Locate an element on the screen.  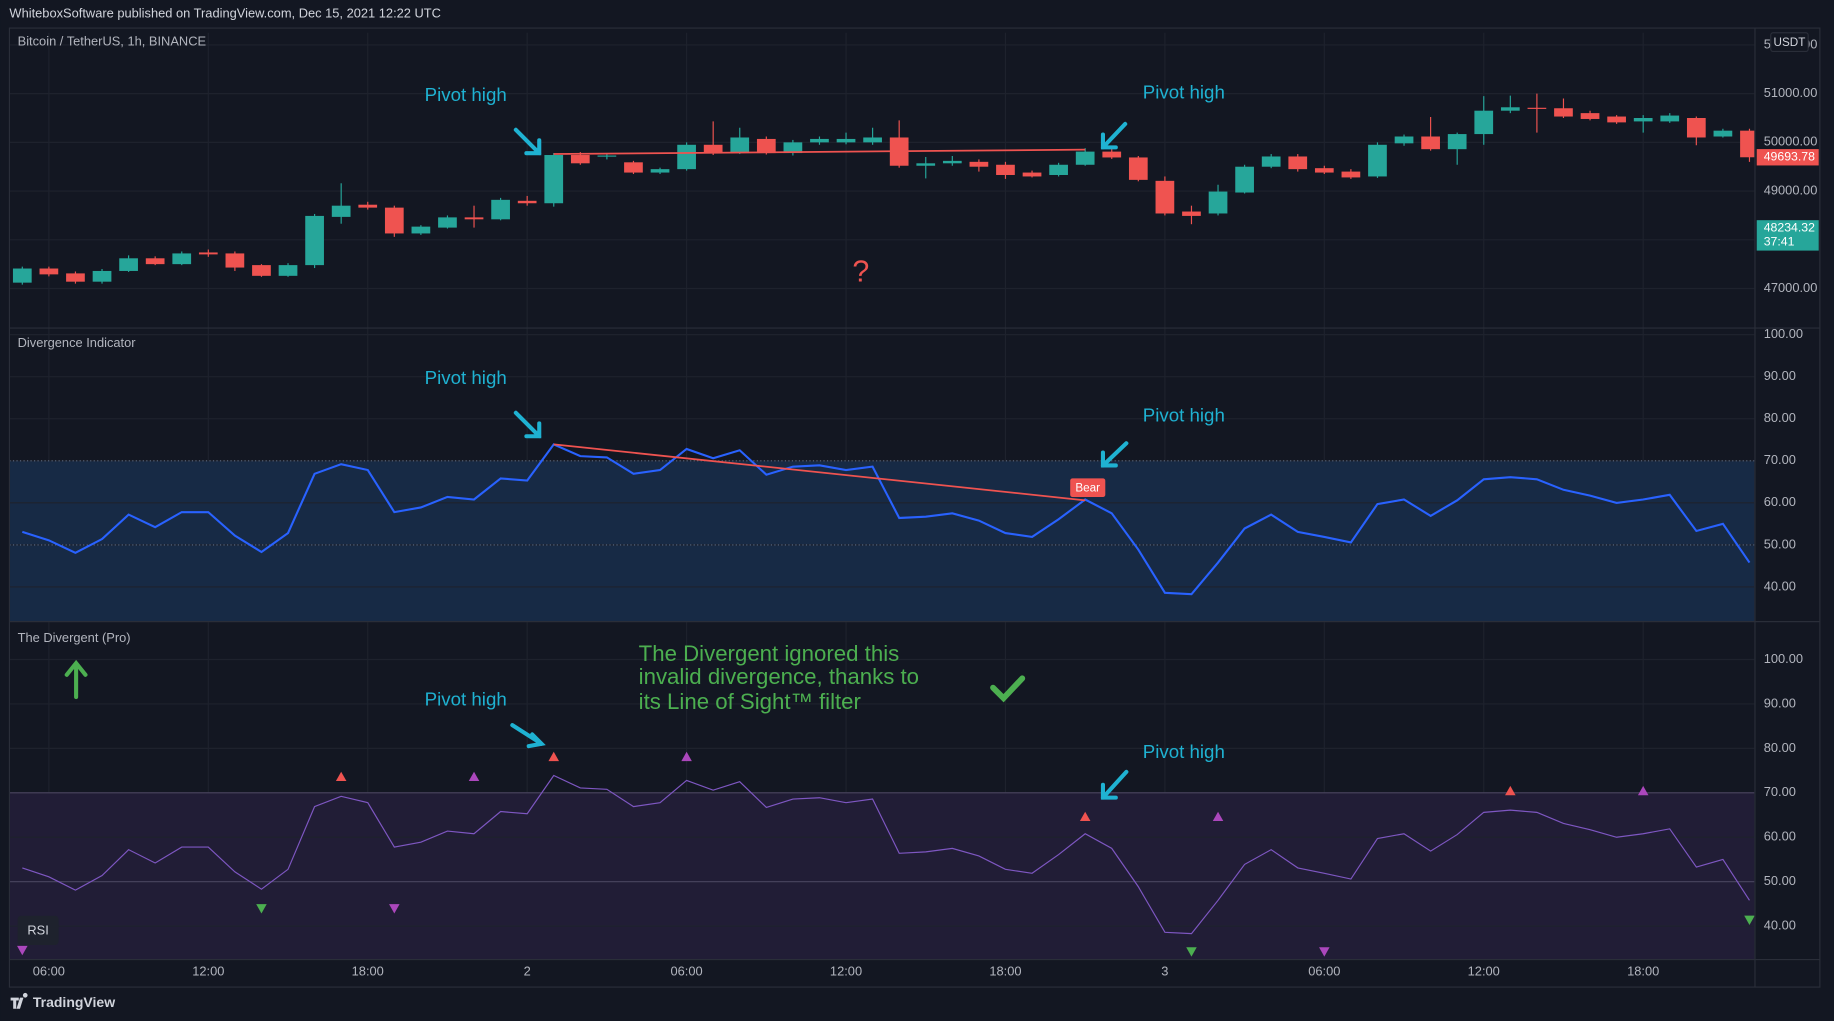
y-tick-label: 90.00 is located at coordinates (1780, 702).